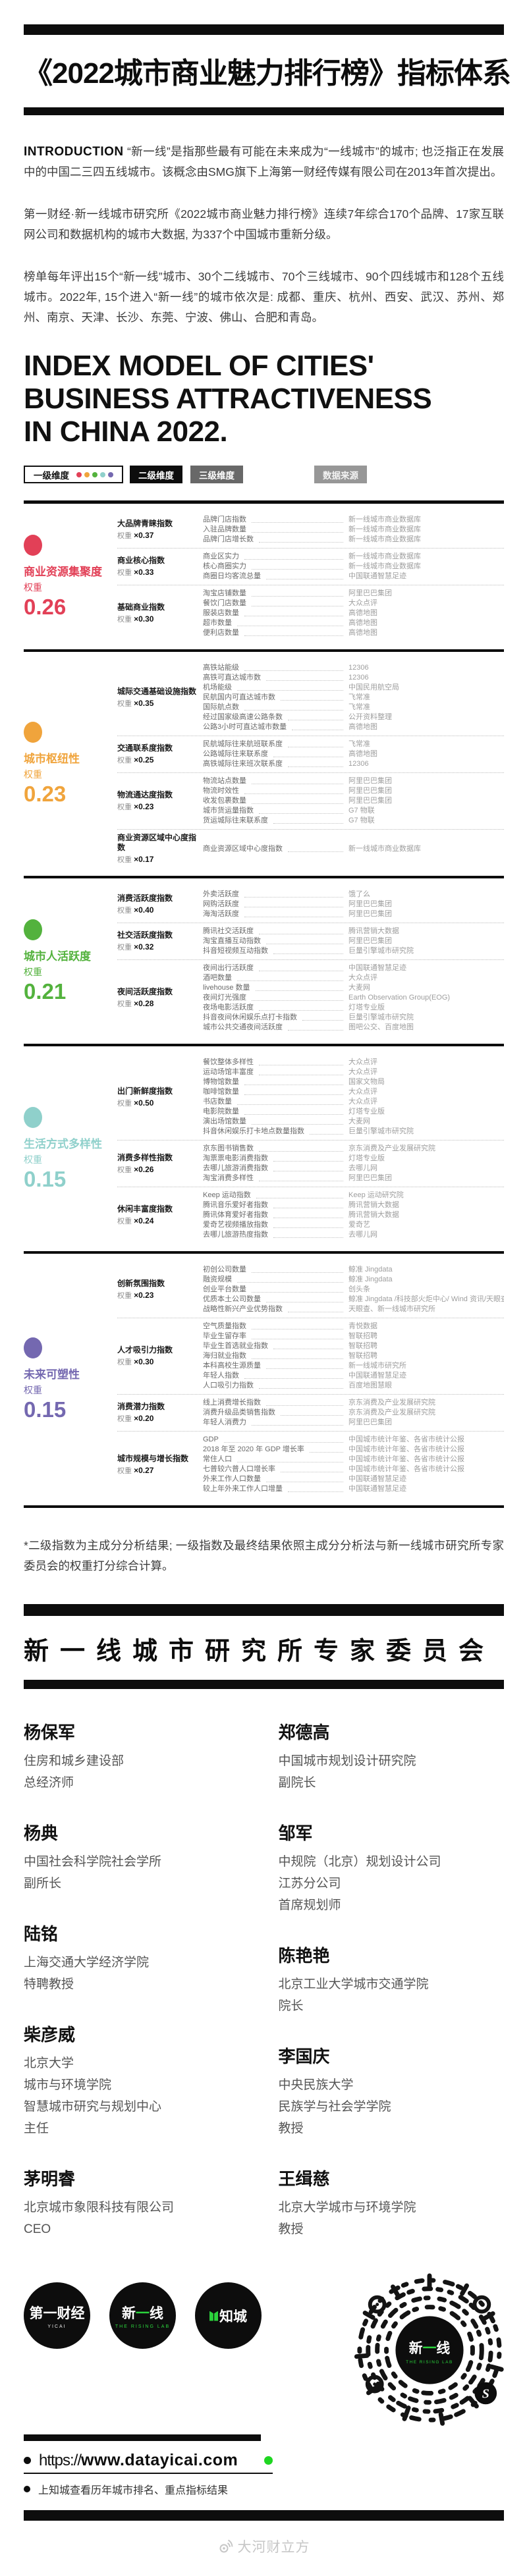 Image resolution: width=527 pixels, height=2576 pixels. What do you see at coordinates (63, 571) in the screenshot?
I see `dimension-name: 商业资源集聚度` at bounding box center [63, 571].